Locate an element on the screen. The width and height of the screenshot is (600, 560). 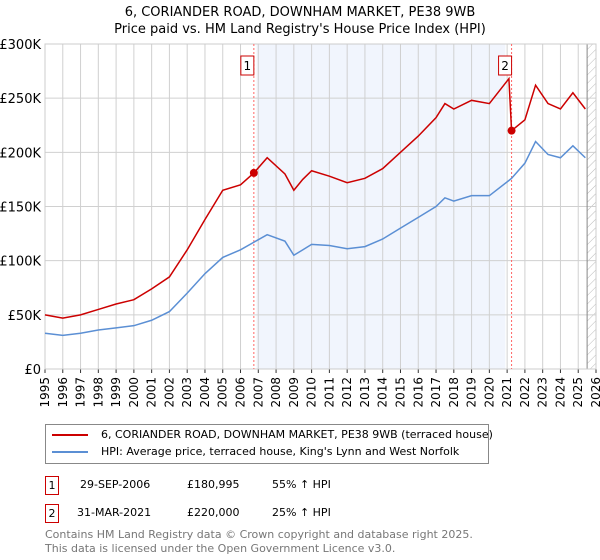
transaction-price: £180,995 is located at coordinates (213, 484).